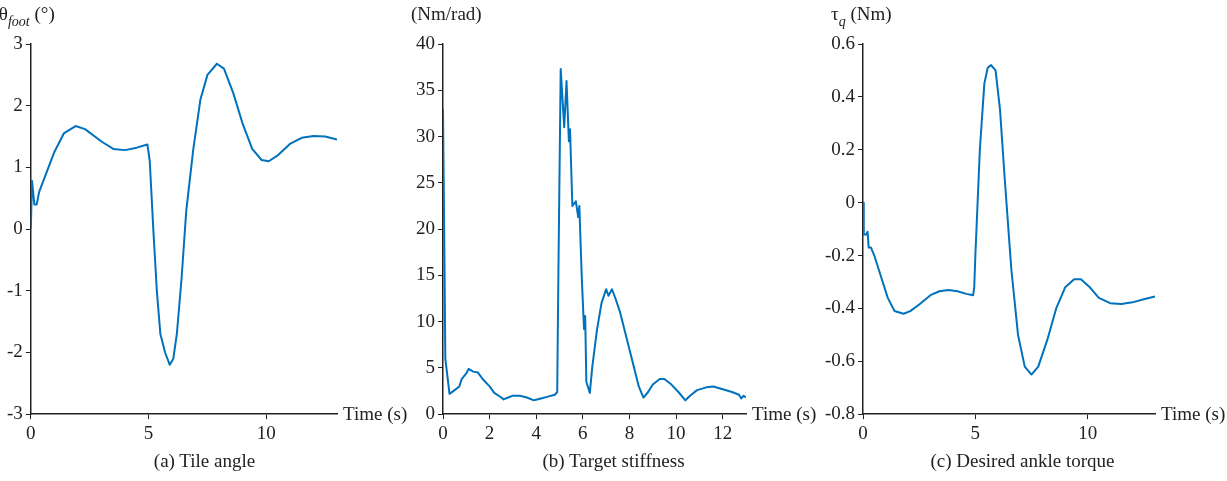 The image size is (1227, 481). I want to click on text: (b) Target stiffness, so click(613, 461).